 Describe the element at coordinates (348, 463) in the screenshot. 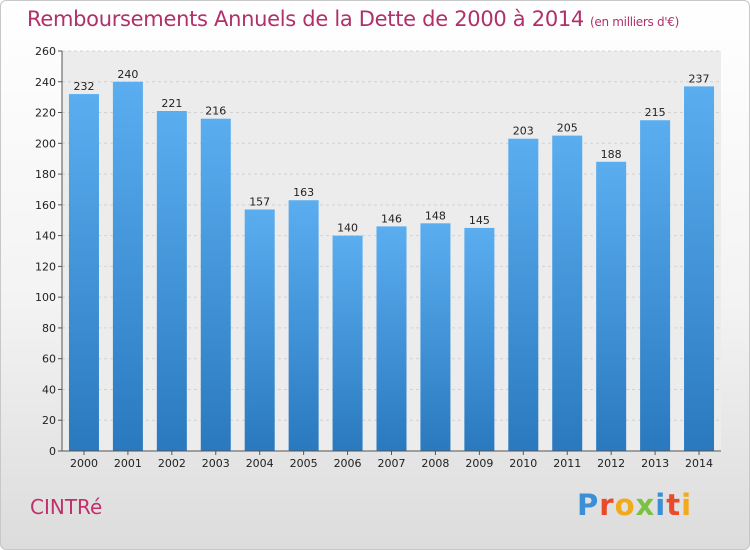

I see `x-tick-label-2006: 2006` at that location.